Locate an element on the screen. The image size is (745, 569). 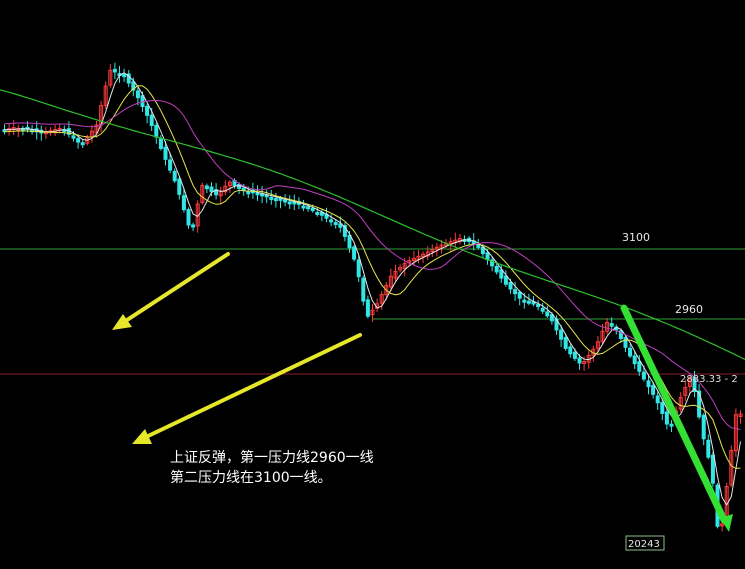
low-value-label: 20243 is located at coordinates (644, 544).